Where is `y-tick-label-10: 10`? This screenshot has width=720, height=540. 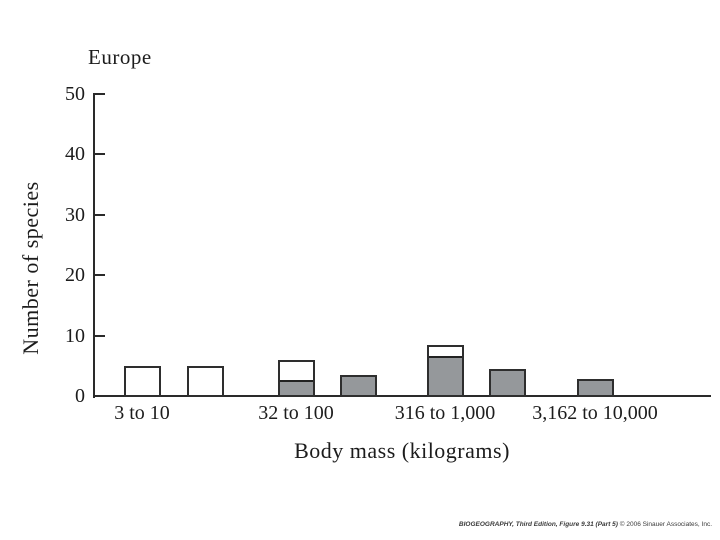
y-tick-label-10: 10 is located at coordinates (75, 335).